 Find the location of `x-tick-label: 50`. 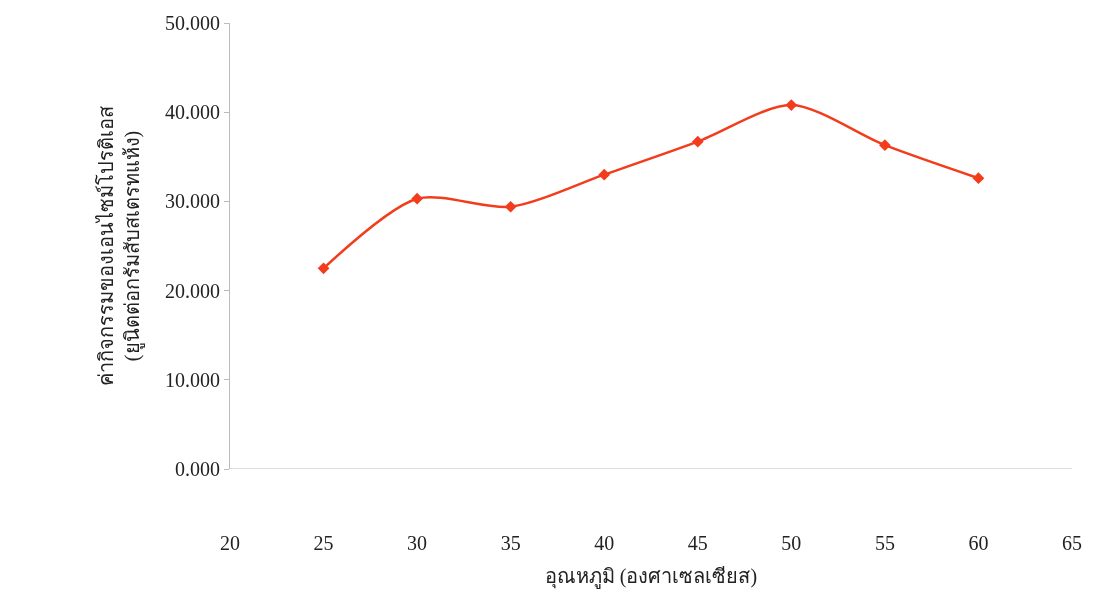

x-tick-label: 50 is located at coordinates (791, 543).